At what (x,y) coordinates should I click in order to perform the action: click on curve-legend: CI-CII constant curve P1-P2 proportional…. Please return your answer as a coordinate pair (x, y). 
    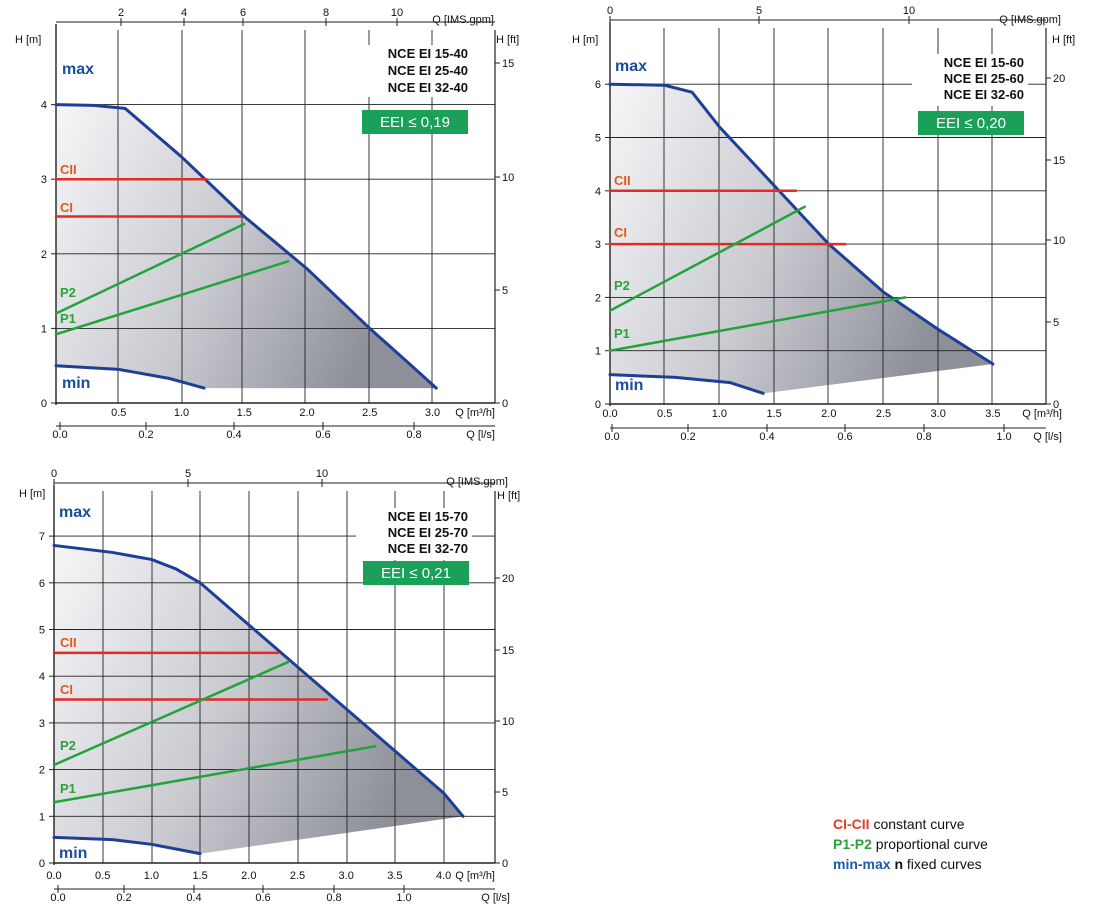
    Looking at the image, I should click on (958, 844).